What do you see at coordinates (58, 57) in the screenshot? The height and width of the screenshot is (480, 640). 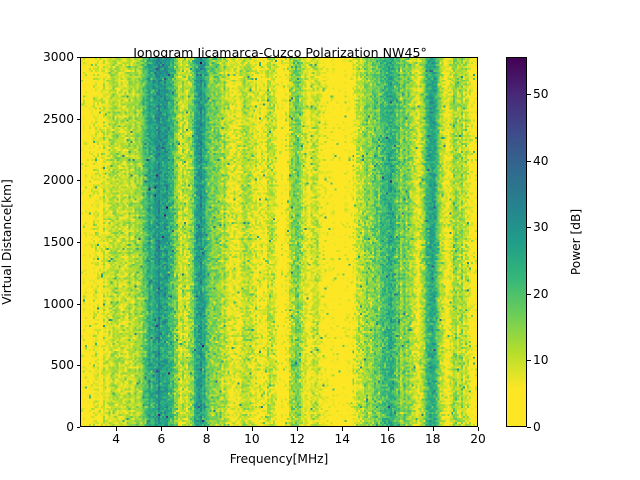 I see `y-tick-label: 3000` at bounding box center [58, 57].